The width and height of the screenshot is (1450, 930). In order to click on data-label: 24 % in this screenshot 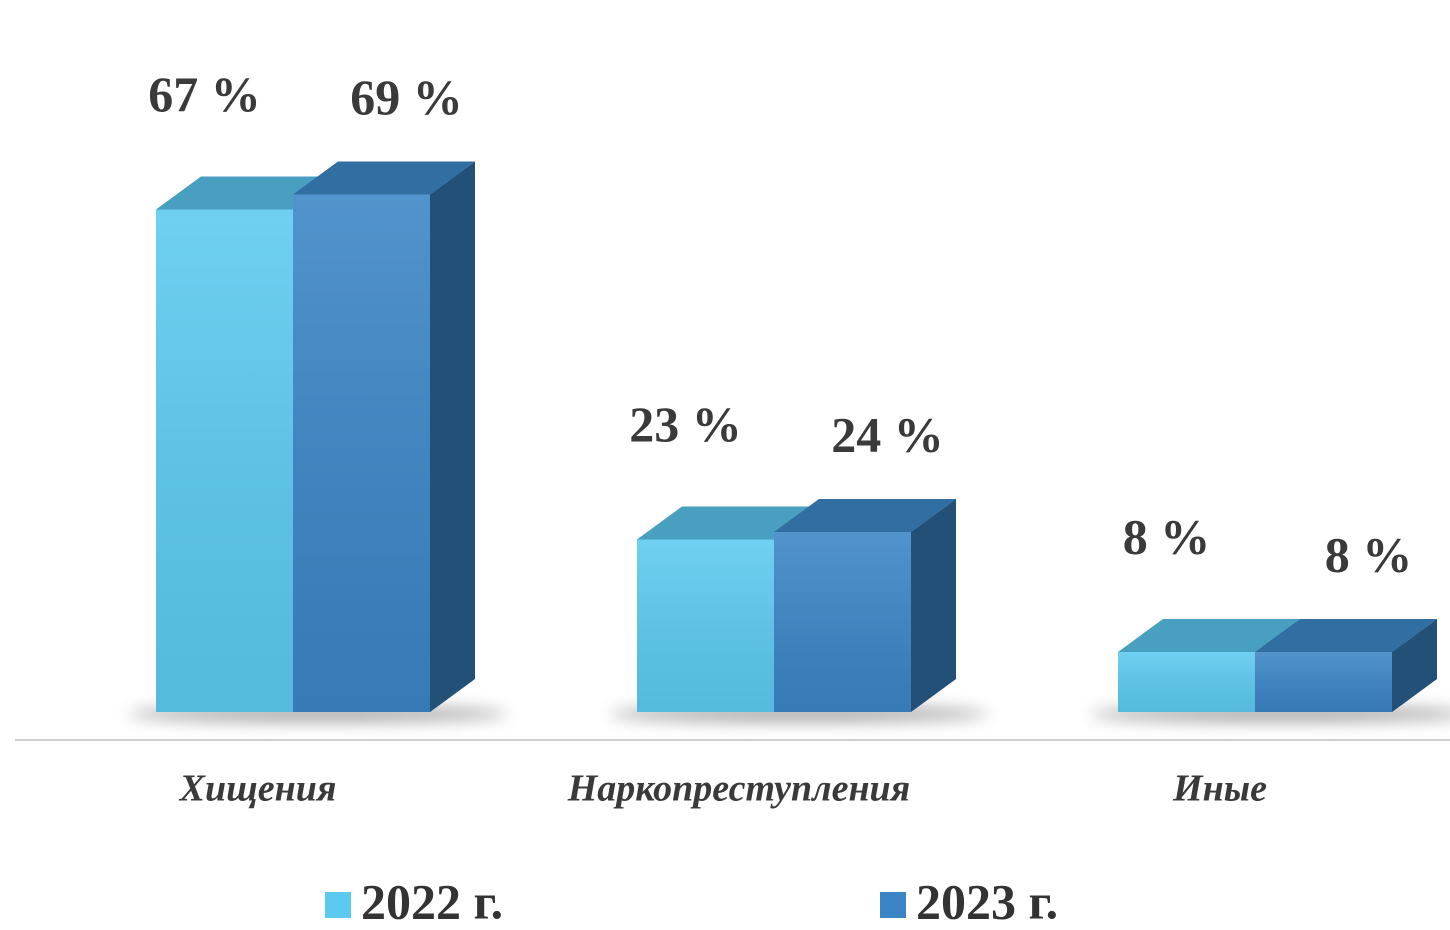, I will do `click(887, 434)`.